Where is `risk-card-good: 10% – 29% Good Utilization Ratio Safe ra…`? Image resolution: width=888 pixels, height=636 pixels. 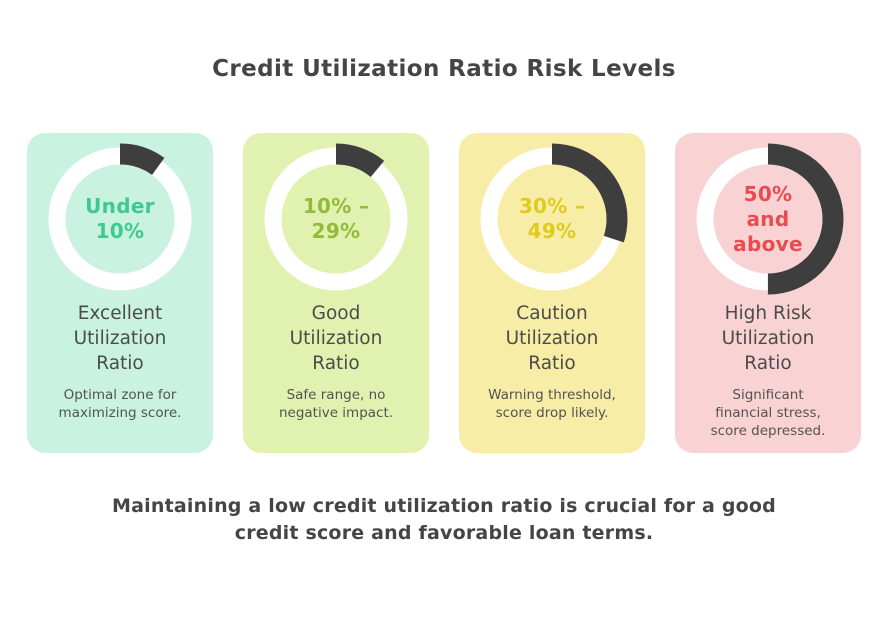 risk-card-good: 10% – 29% Good Utilization Ratio Safe ra… is located at coordinates (336, 293).